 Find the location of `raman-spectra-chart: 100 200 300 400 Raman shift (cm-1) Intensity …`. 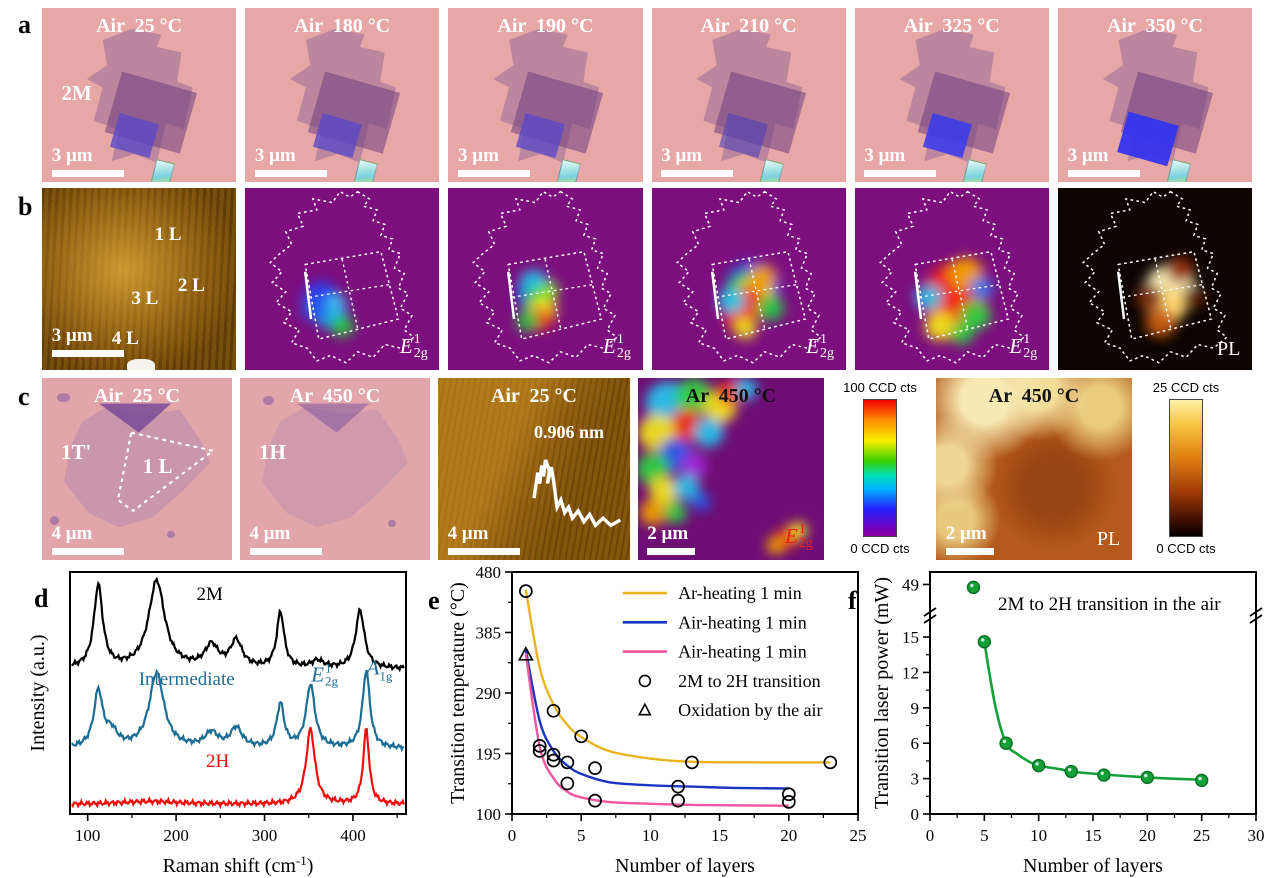

raman-spectra-chart: 100 200 300 400 Raman shift (cm-1) Intensity … is located at coordinates (220, 722).